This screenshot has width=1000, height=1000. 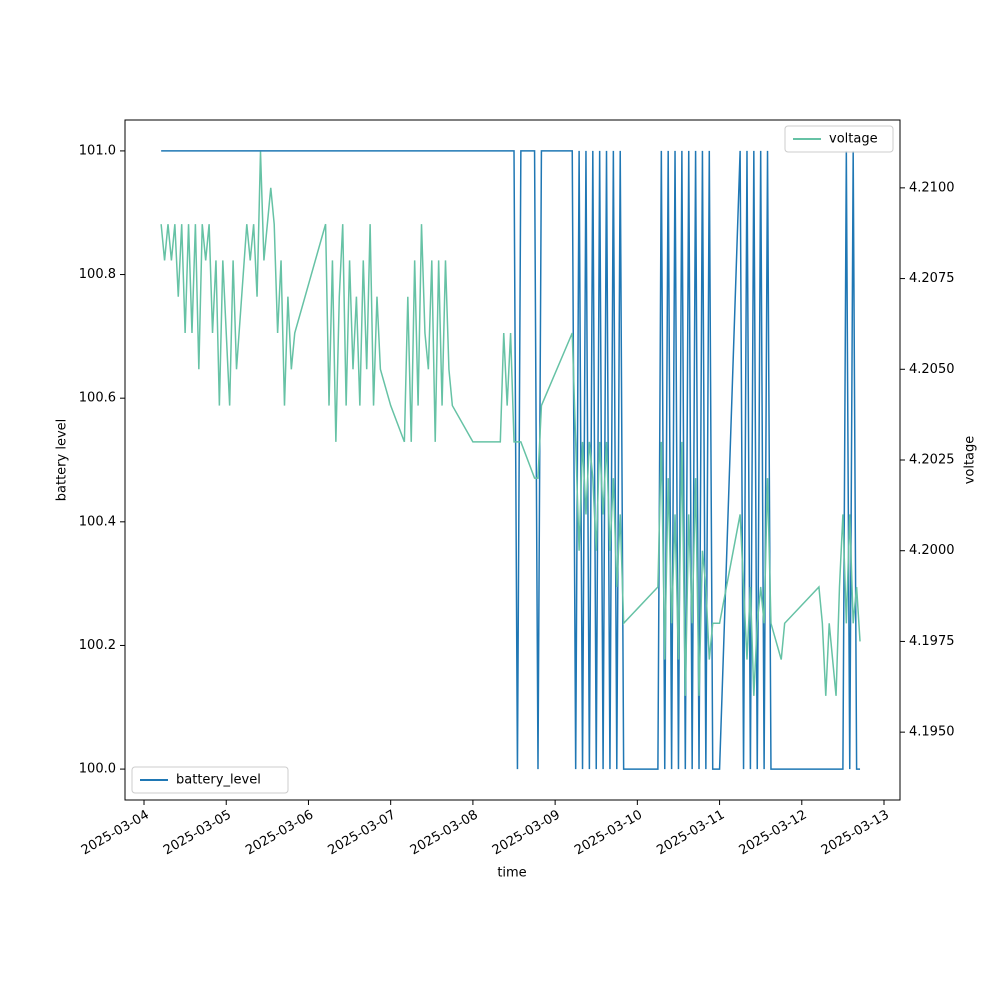 What do you see at coordinates (970, 460) in the screenshot?
I see `y2-axis-label: voltage` at bounding box center [970, 460].